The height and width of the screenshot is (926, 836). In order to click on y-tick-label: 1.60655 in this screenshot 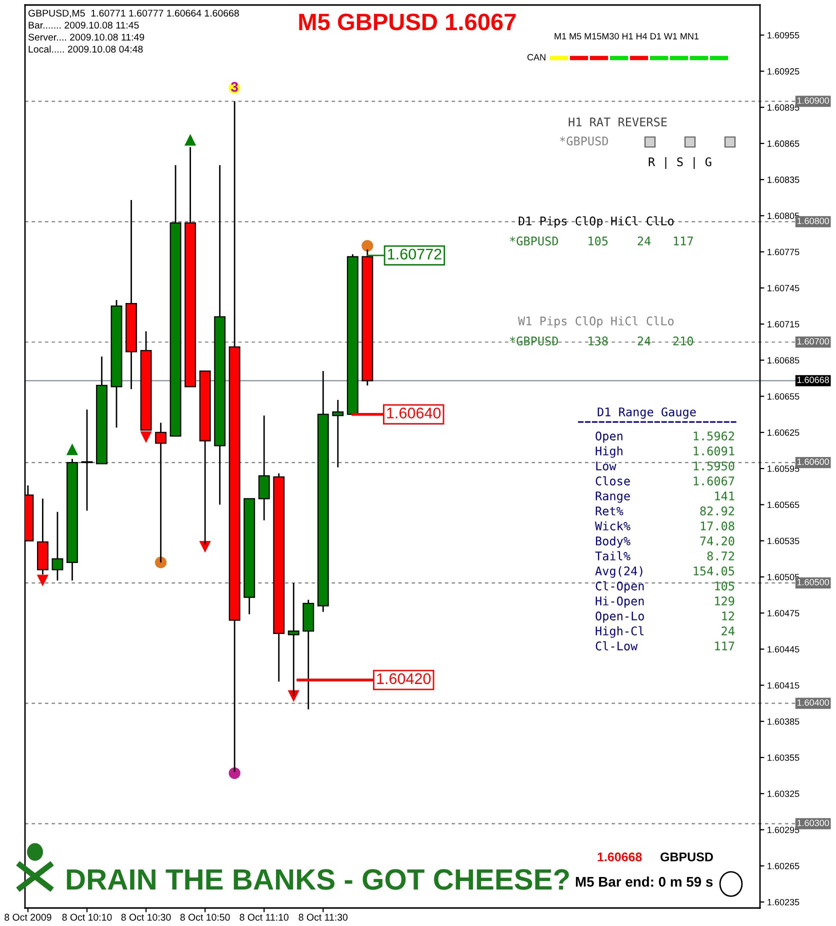, I will do `click(784, 396)`.